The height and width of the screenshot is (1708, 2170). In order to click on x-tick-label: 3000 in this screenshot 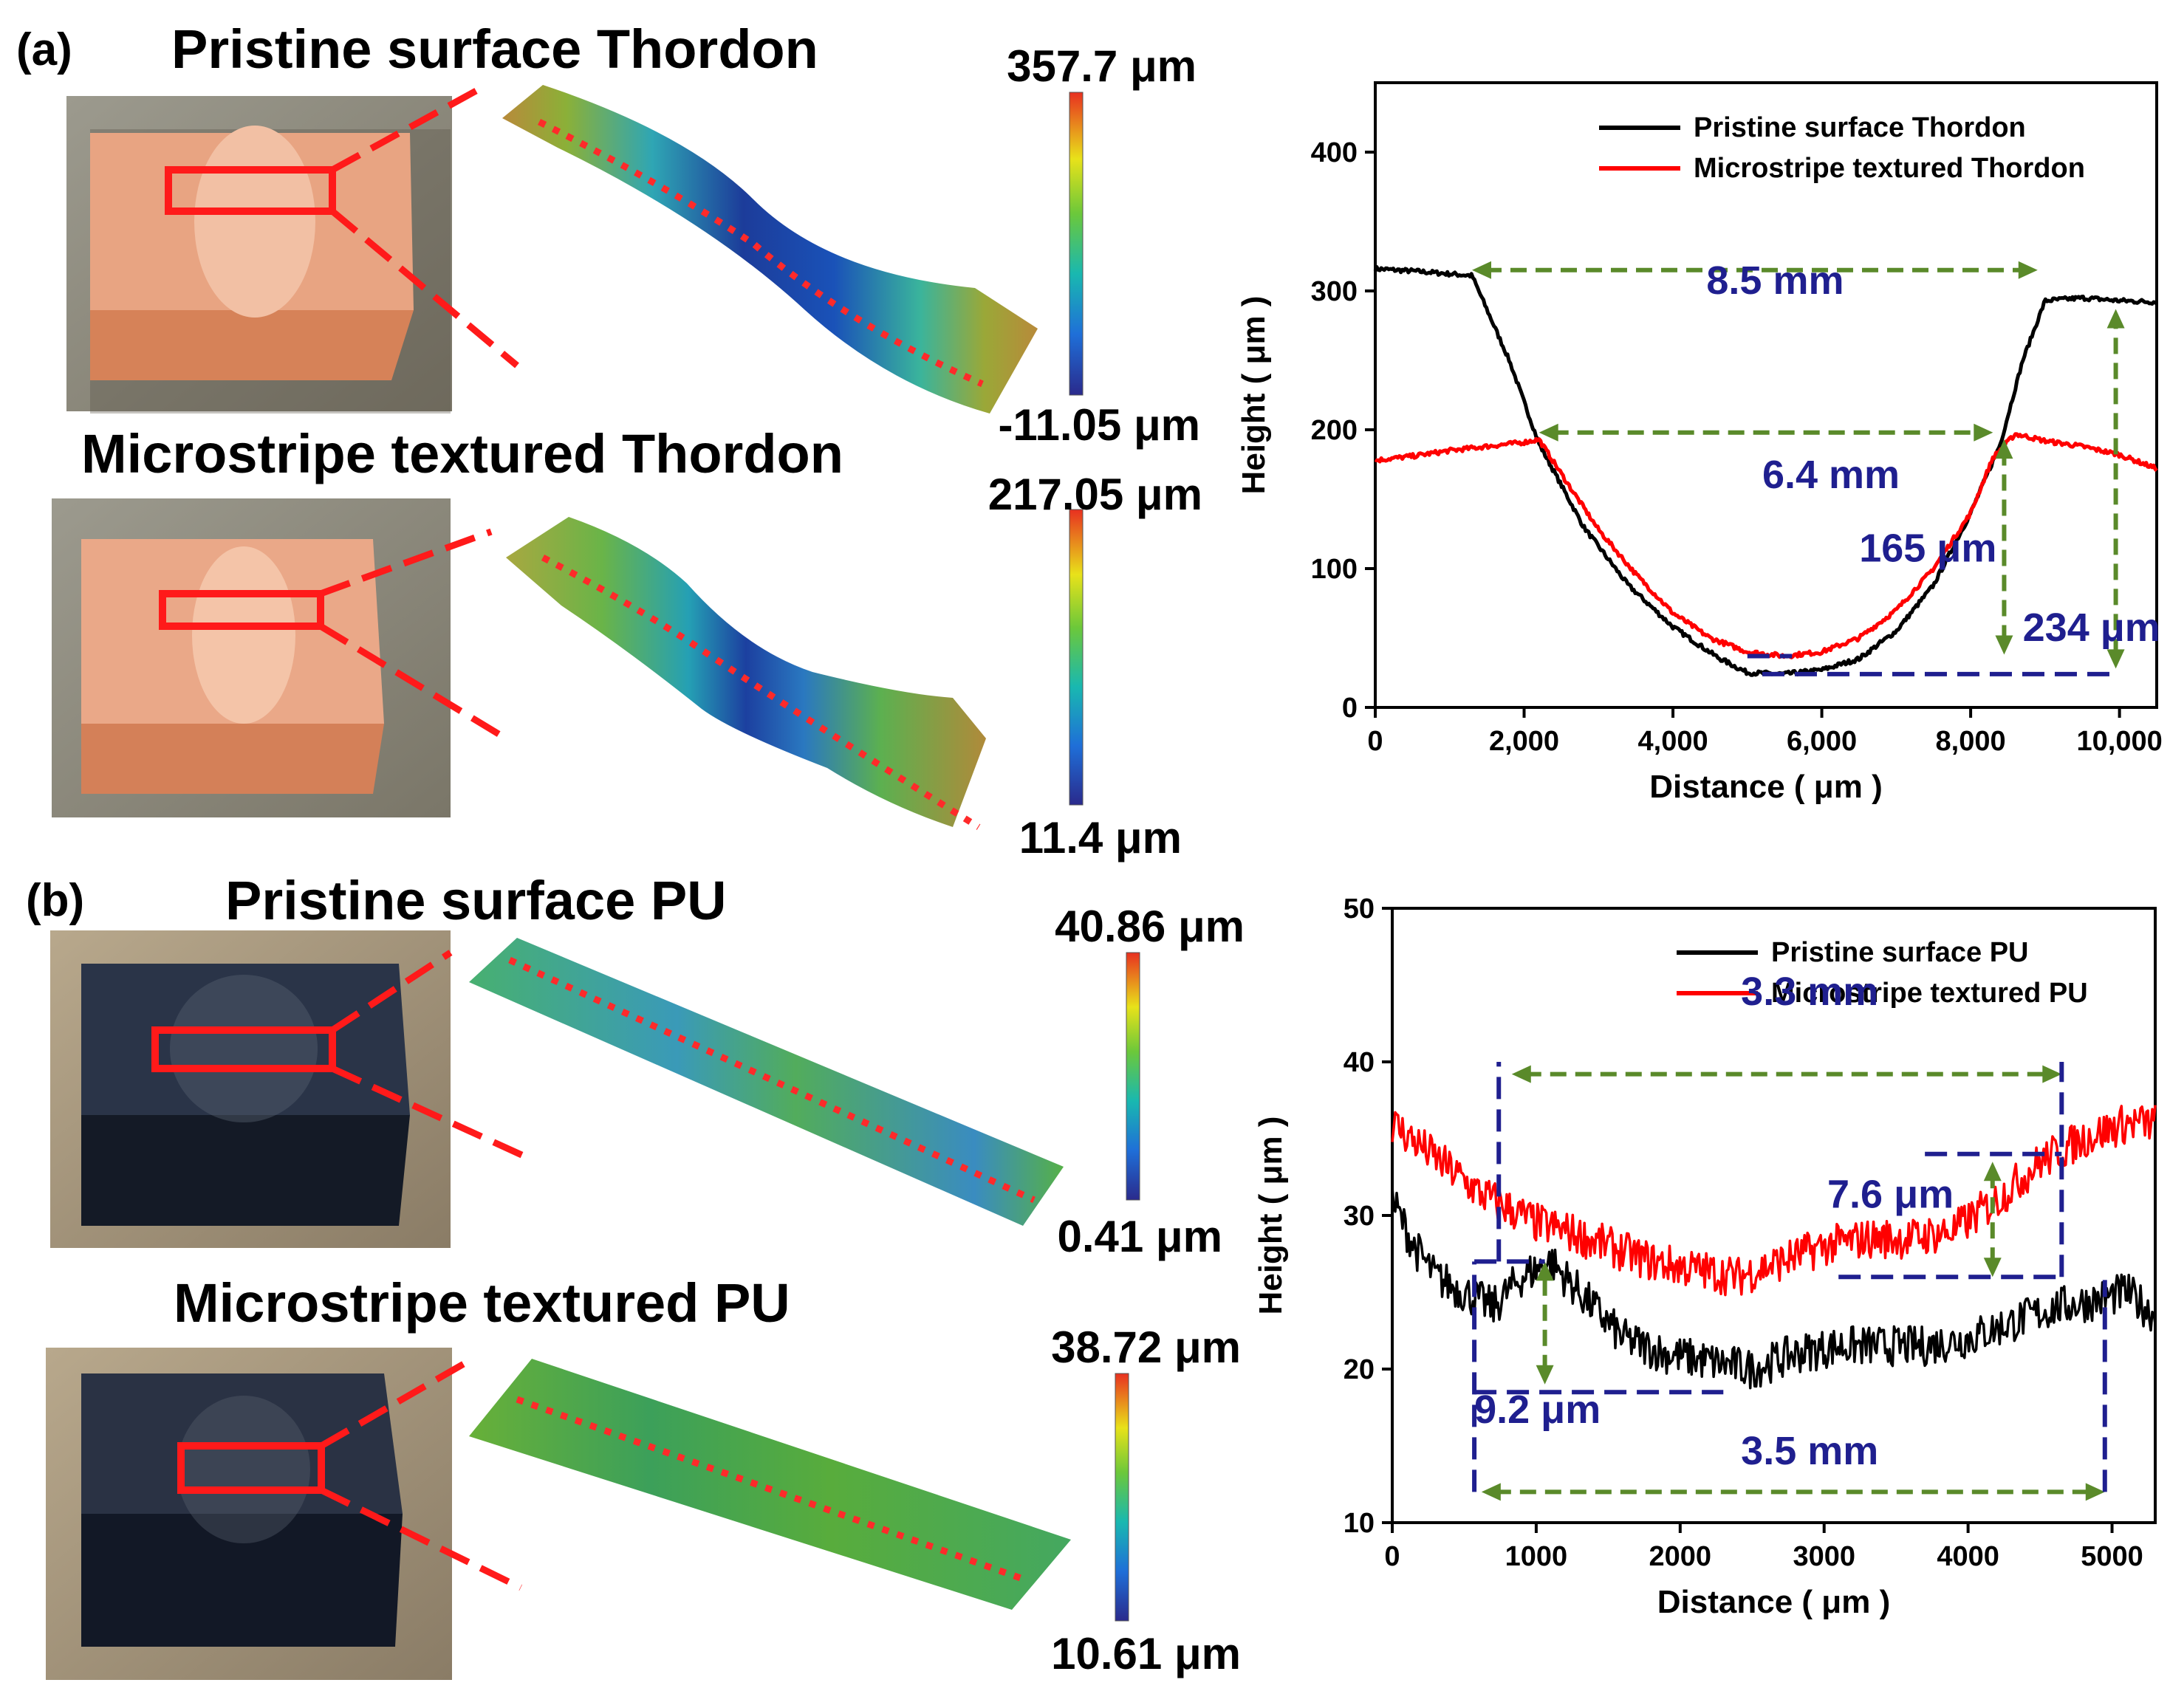, I will do `click(1824, 1557)`.